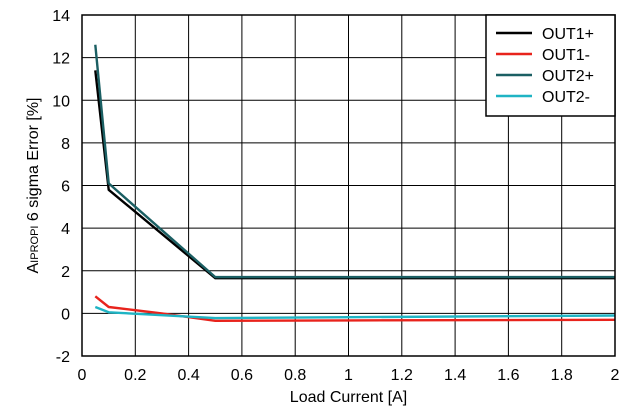 This screenshot has width=631, height=410. What do you see at coordinates (65, 314) in the screenshot?
I see `y-tick-label: 0` at bounding box center [65, 314].